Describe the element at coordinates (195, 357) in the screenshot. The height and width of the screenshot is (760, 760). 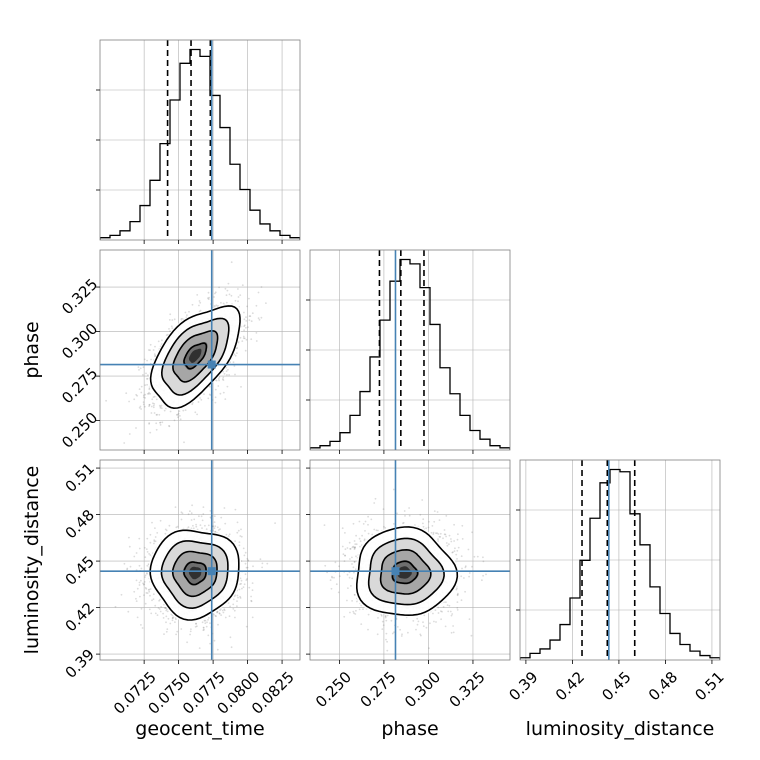
I see `contour-line` at that location.